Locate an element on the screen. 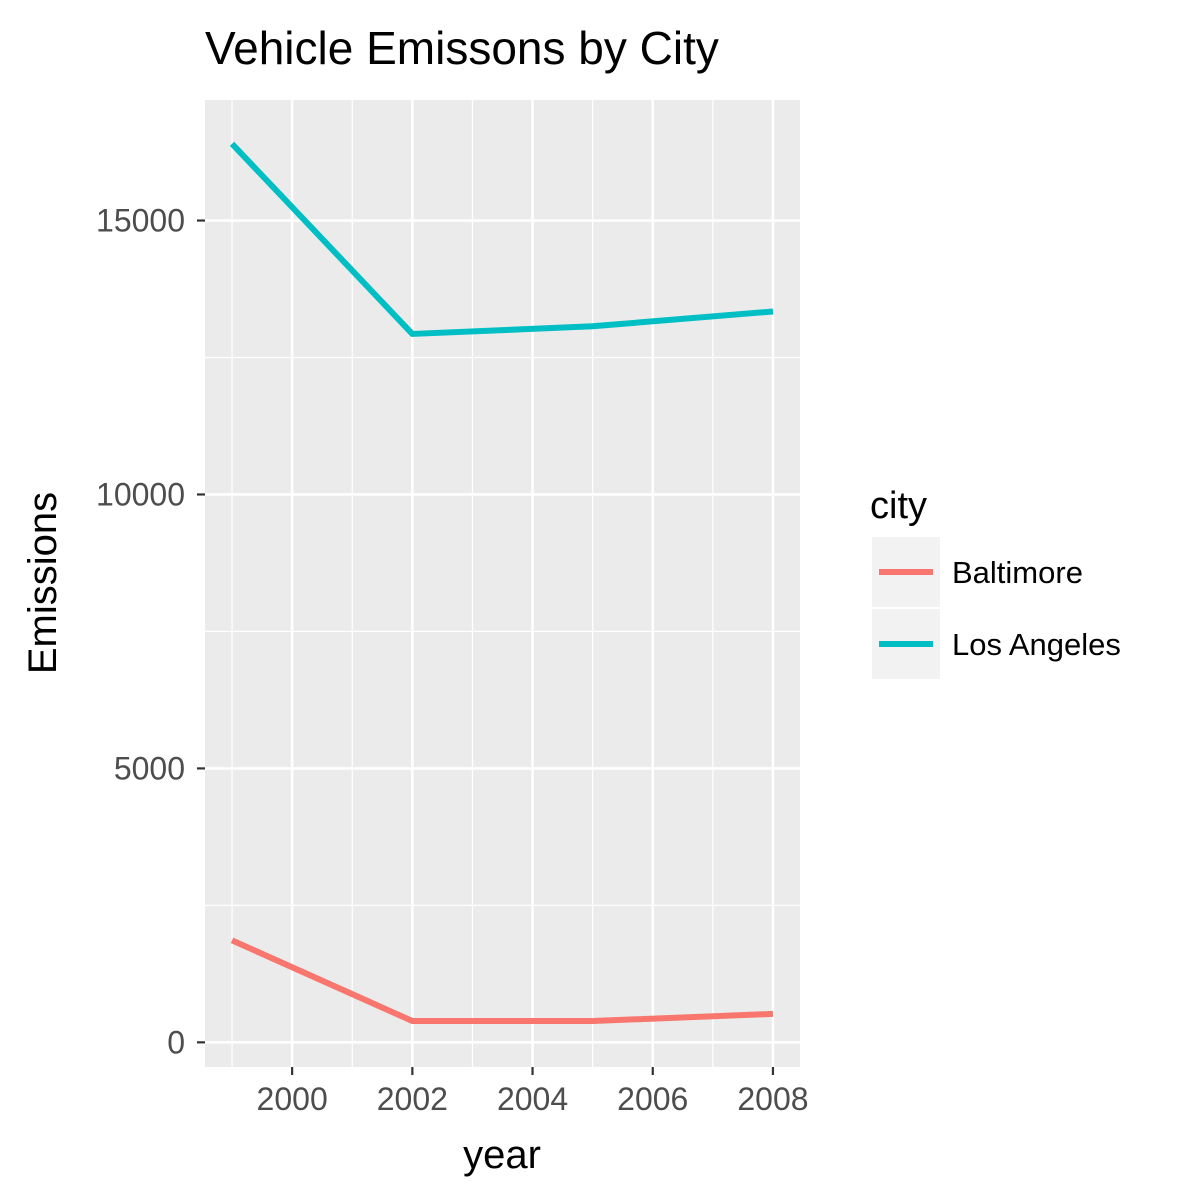 Image resolution: width=1200 pixels, height=1200 pixels. x-tick-label: 2008 is located at coordinates (772, 1099).